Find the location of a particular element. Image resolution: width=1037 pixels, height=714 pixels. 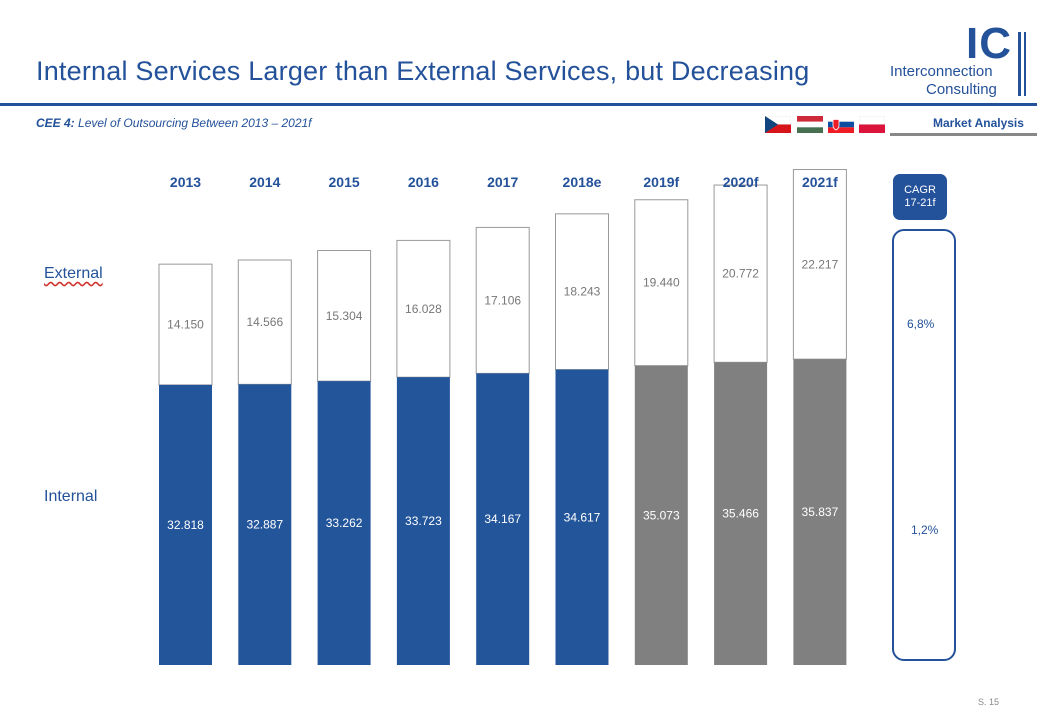

category-label: 2019f is located at coordinates (661, 182).